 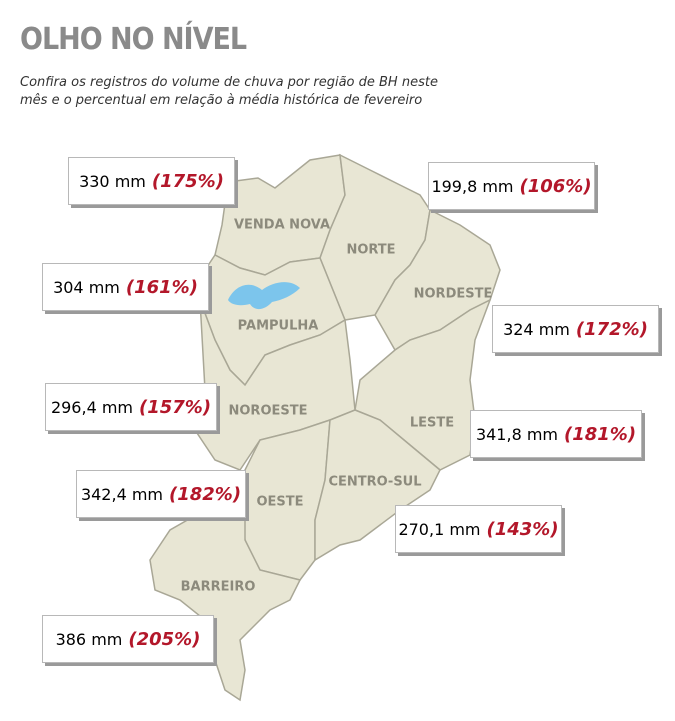 I want to click on region-name: NOROESTE, so click(x=268, y=411).